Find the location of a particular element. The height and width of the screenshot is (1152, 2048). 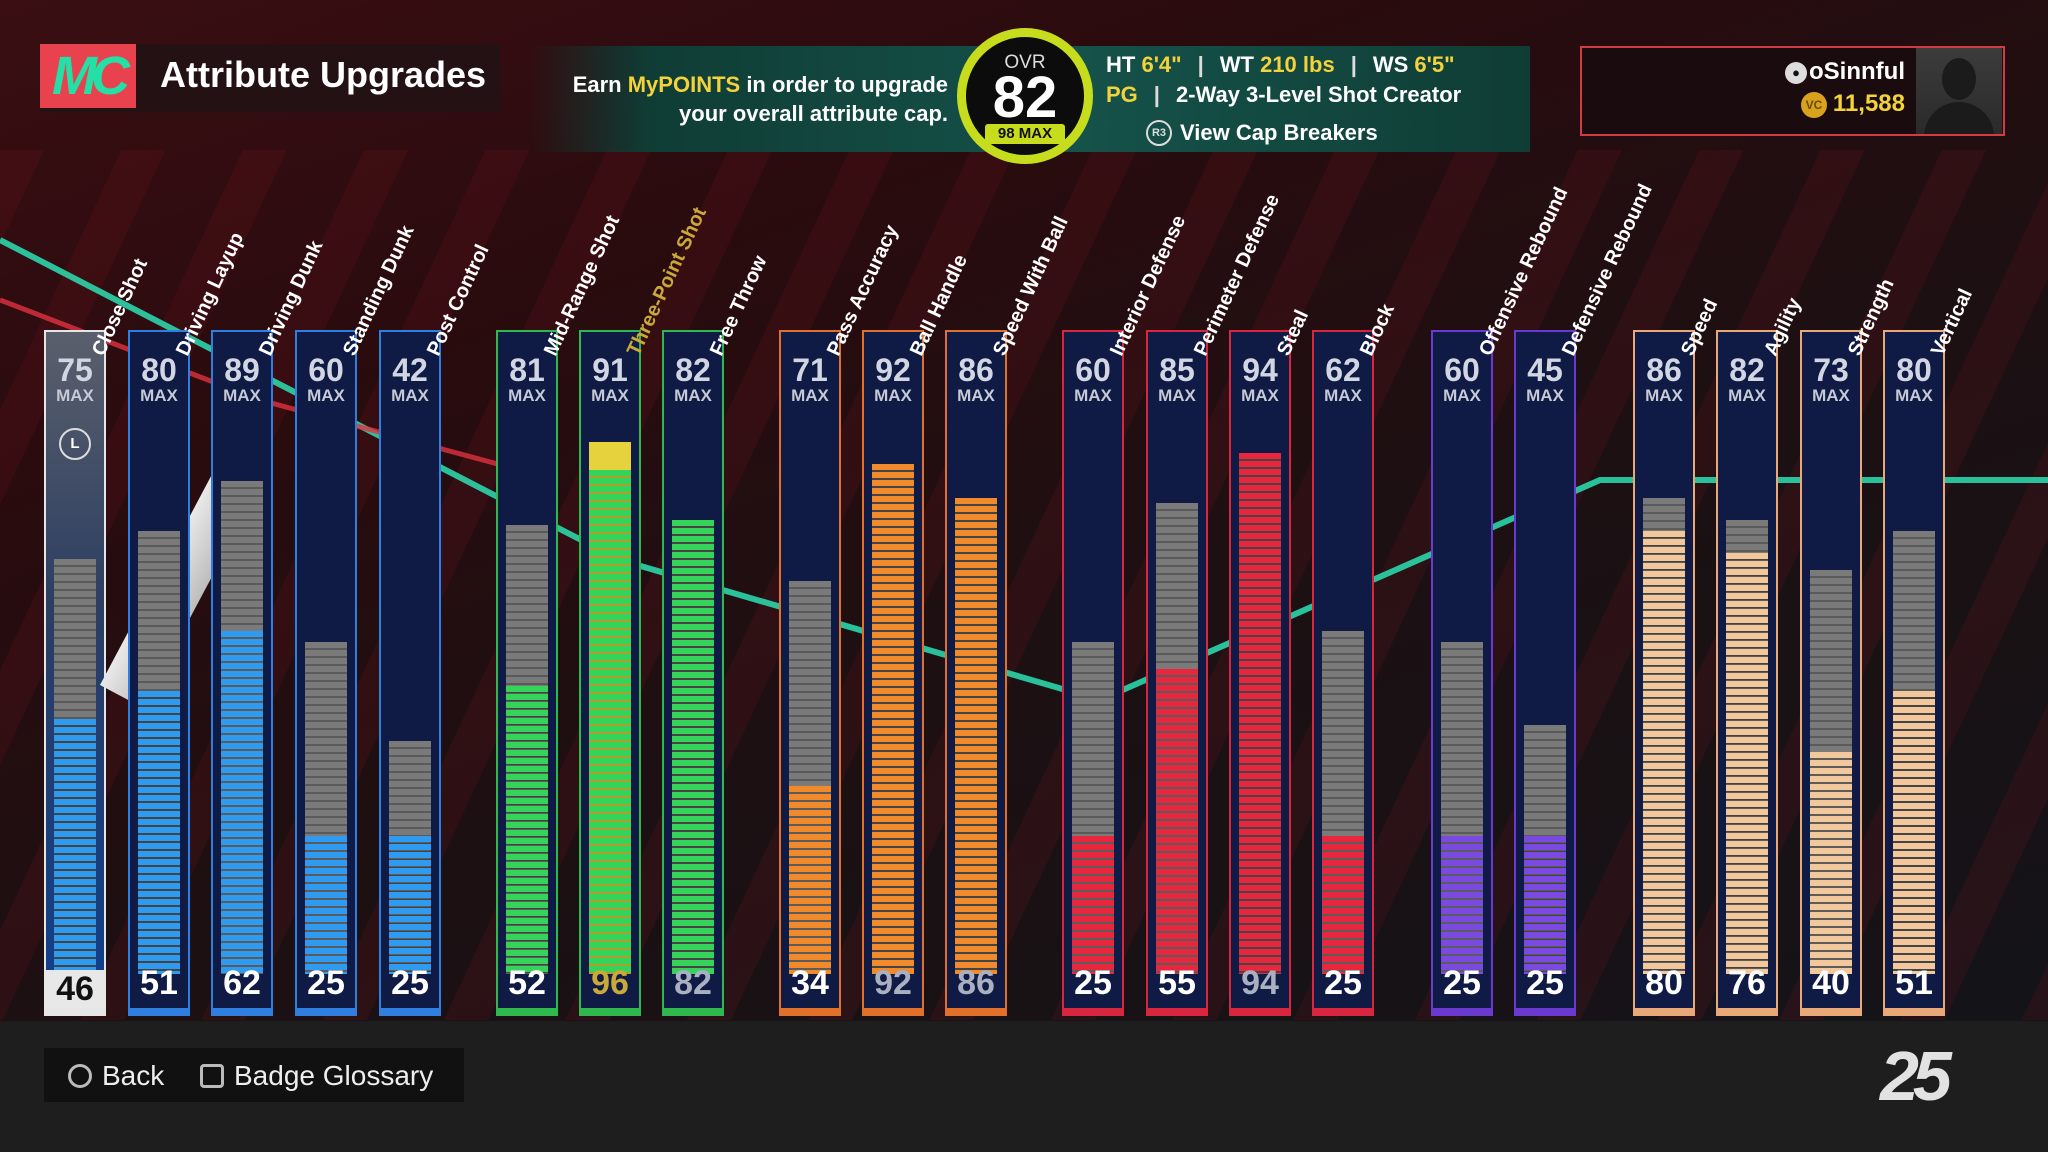

attribute-cap-value: 45 is located at coordinates (1545, 370).